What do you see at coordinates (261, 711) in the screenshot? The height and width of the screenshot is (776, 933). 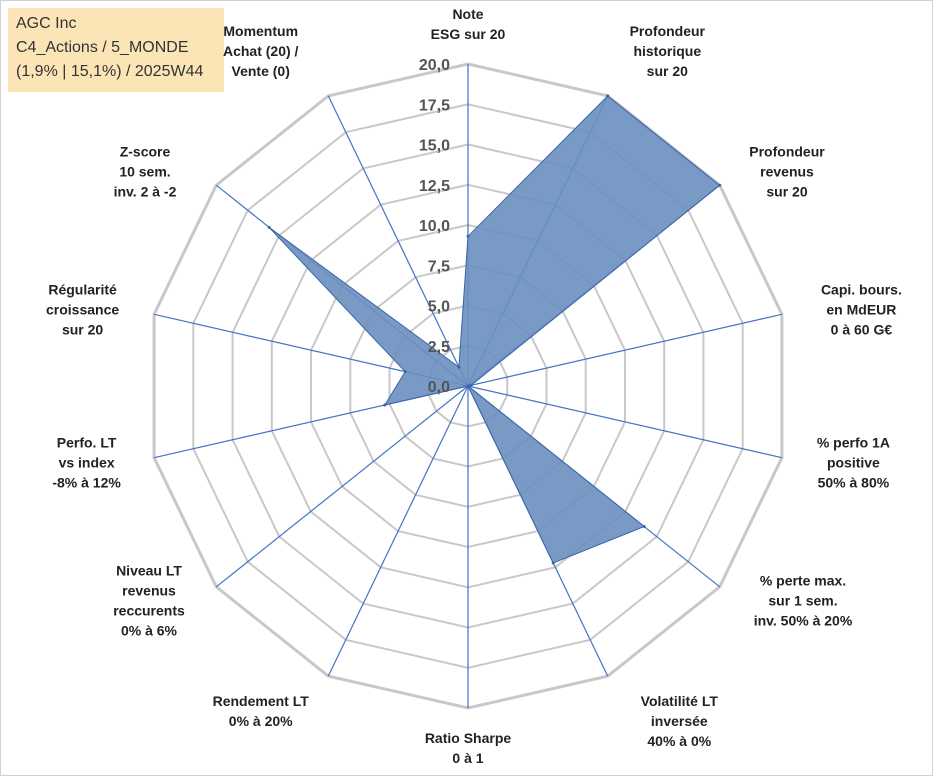 I see `axis-label-9: Rendement LT 0% à 20%` at bounding box center [261, 711].